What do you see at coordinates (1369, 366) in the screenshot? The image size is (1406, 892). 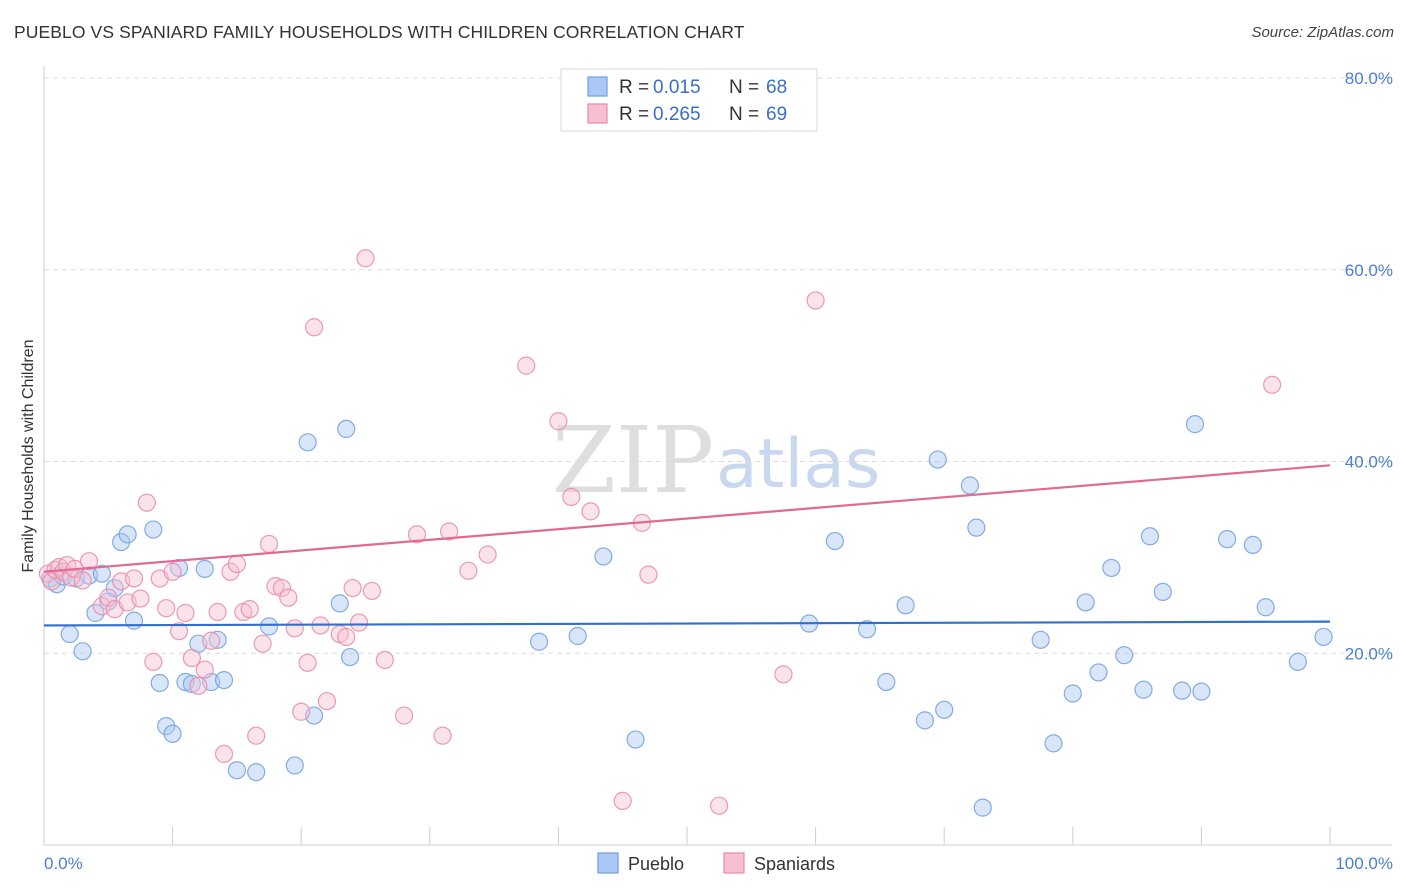 I see `y-tick-labels: 20.0% 40.0% 60.0% 80.0%` at bounding box center [1369, 366].